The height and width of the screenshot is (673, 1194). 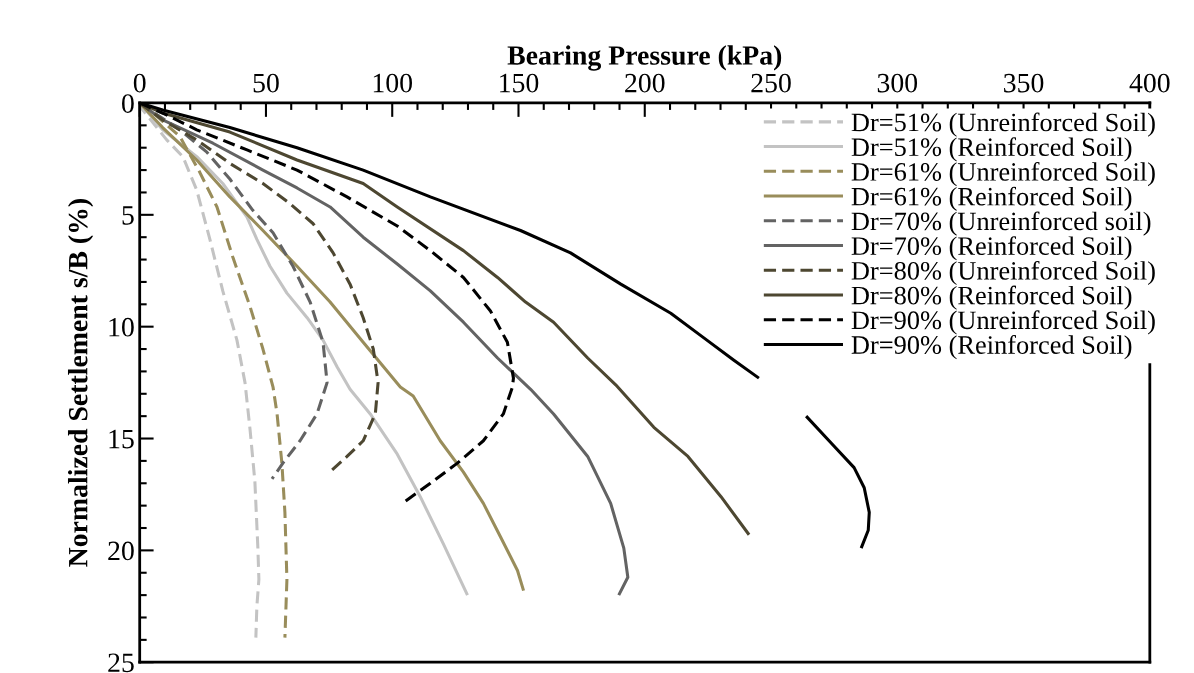 What do you see at coordinates (121, 327) in the screenshot?
I see `y-tick-label: 10` at bounding box center [121, 327].